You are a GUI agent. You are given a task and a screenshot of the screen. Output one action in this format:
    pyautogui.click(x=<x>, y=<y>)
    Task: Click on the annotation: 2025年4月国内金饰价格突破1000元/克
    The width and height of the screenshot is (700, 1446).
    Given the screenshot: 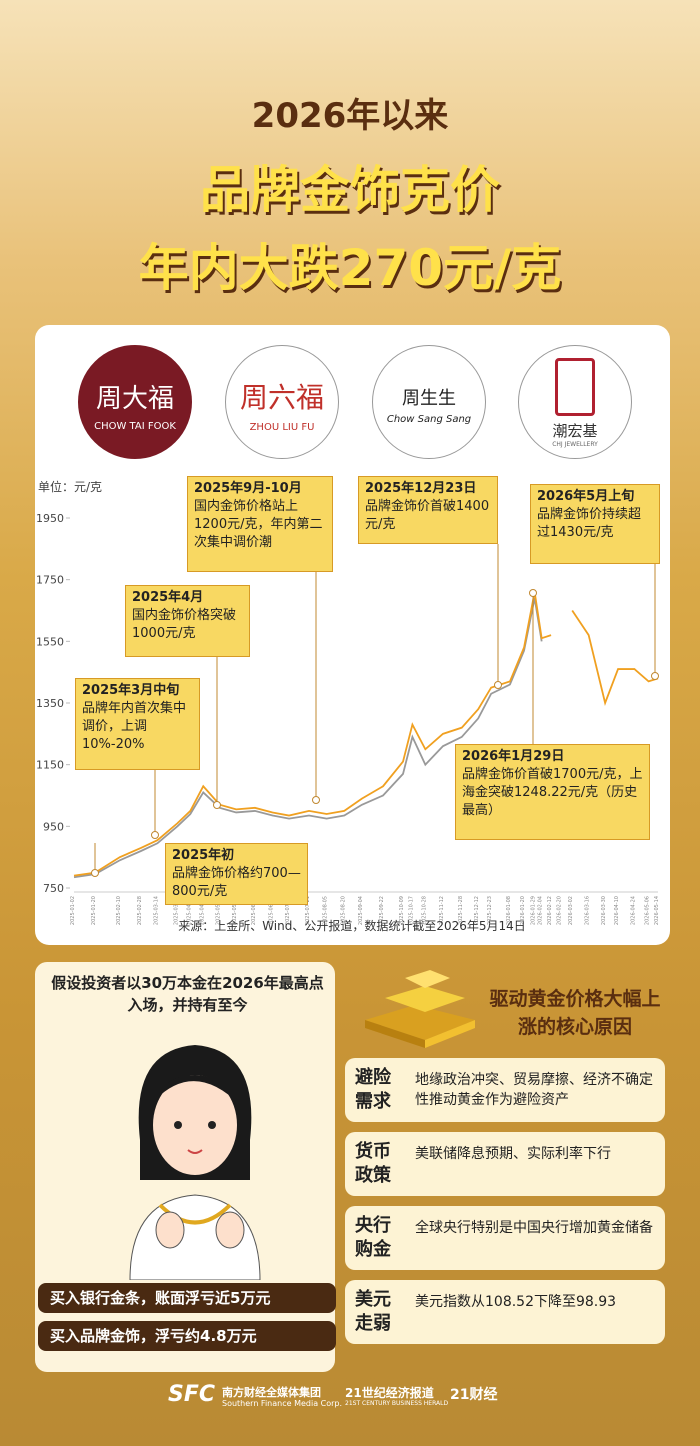 What is the action you would take?
    pyautogui.click(x=187, y=621)
    